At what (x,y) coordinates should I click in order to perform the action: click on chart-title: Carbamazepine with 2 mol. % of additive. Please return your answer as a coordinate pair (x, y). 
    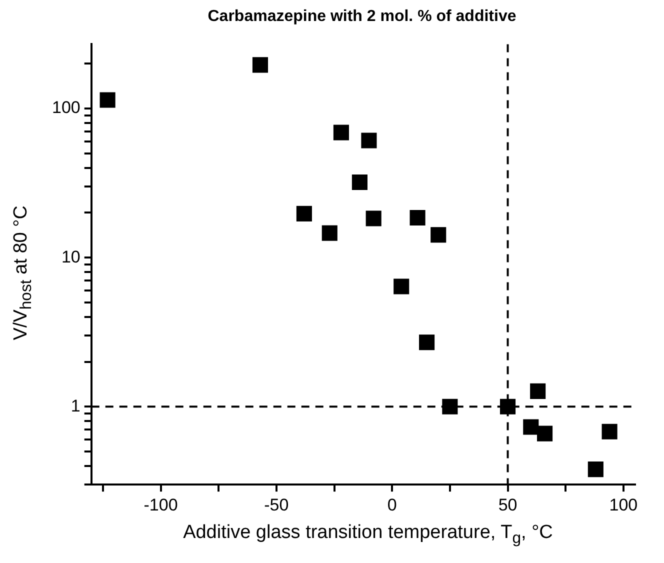
    Looking at the image, I should click on (362, 17).